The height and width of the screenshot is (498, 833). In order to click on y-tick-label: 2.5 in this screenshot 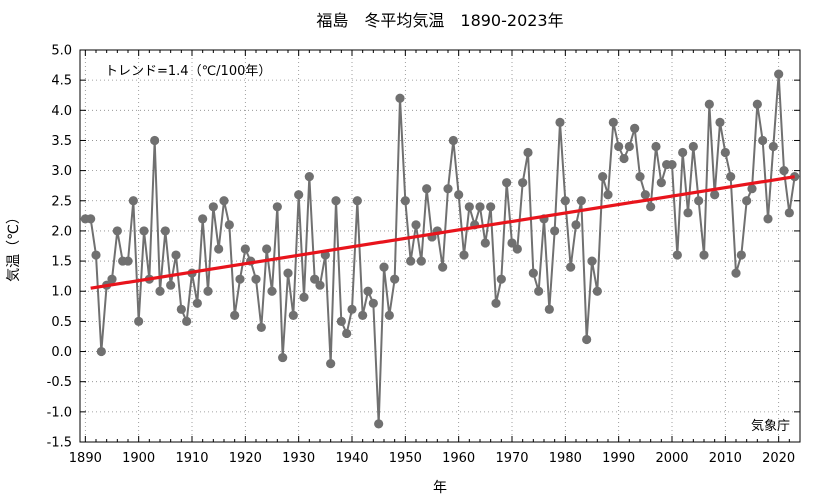, I will do `click(61, 201)`.